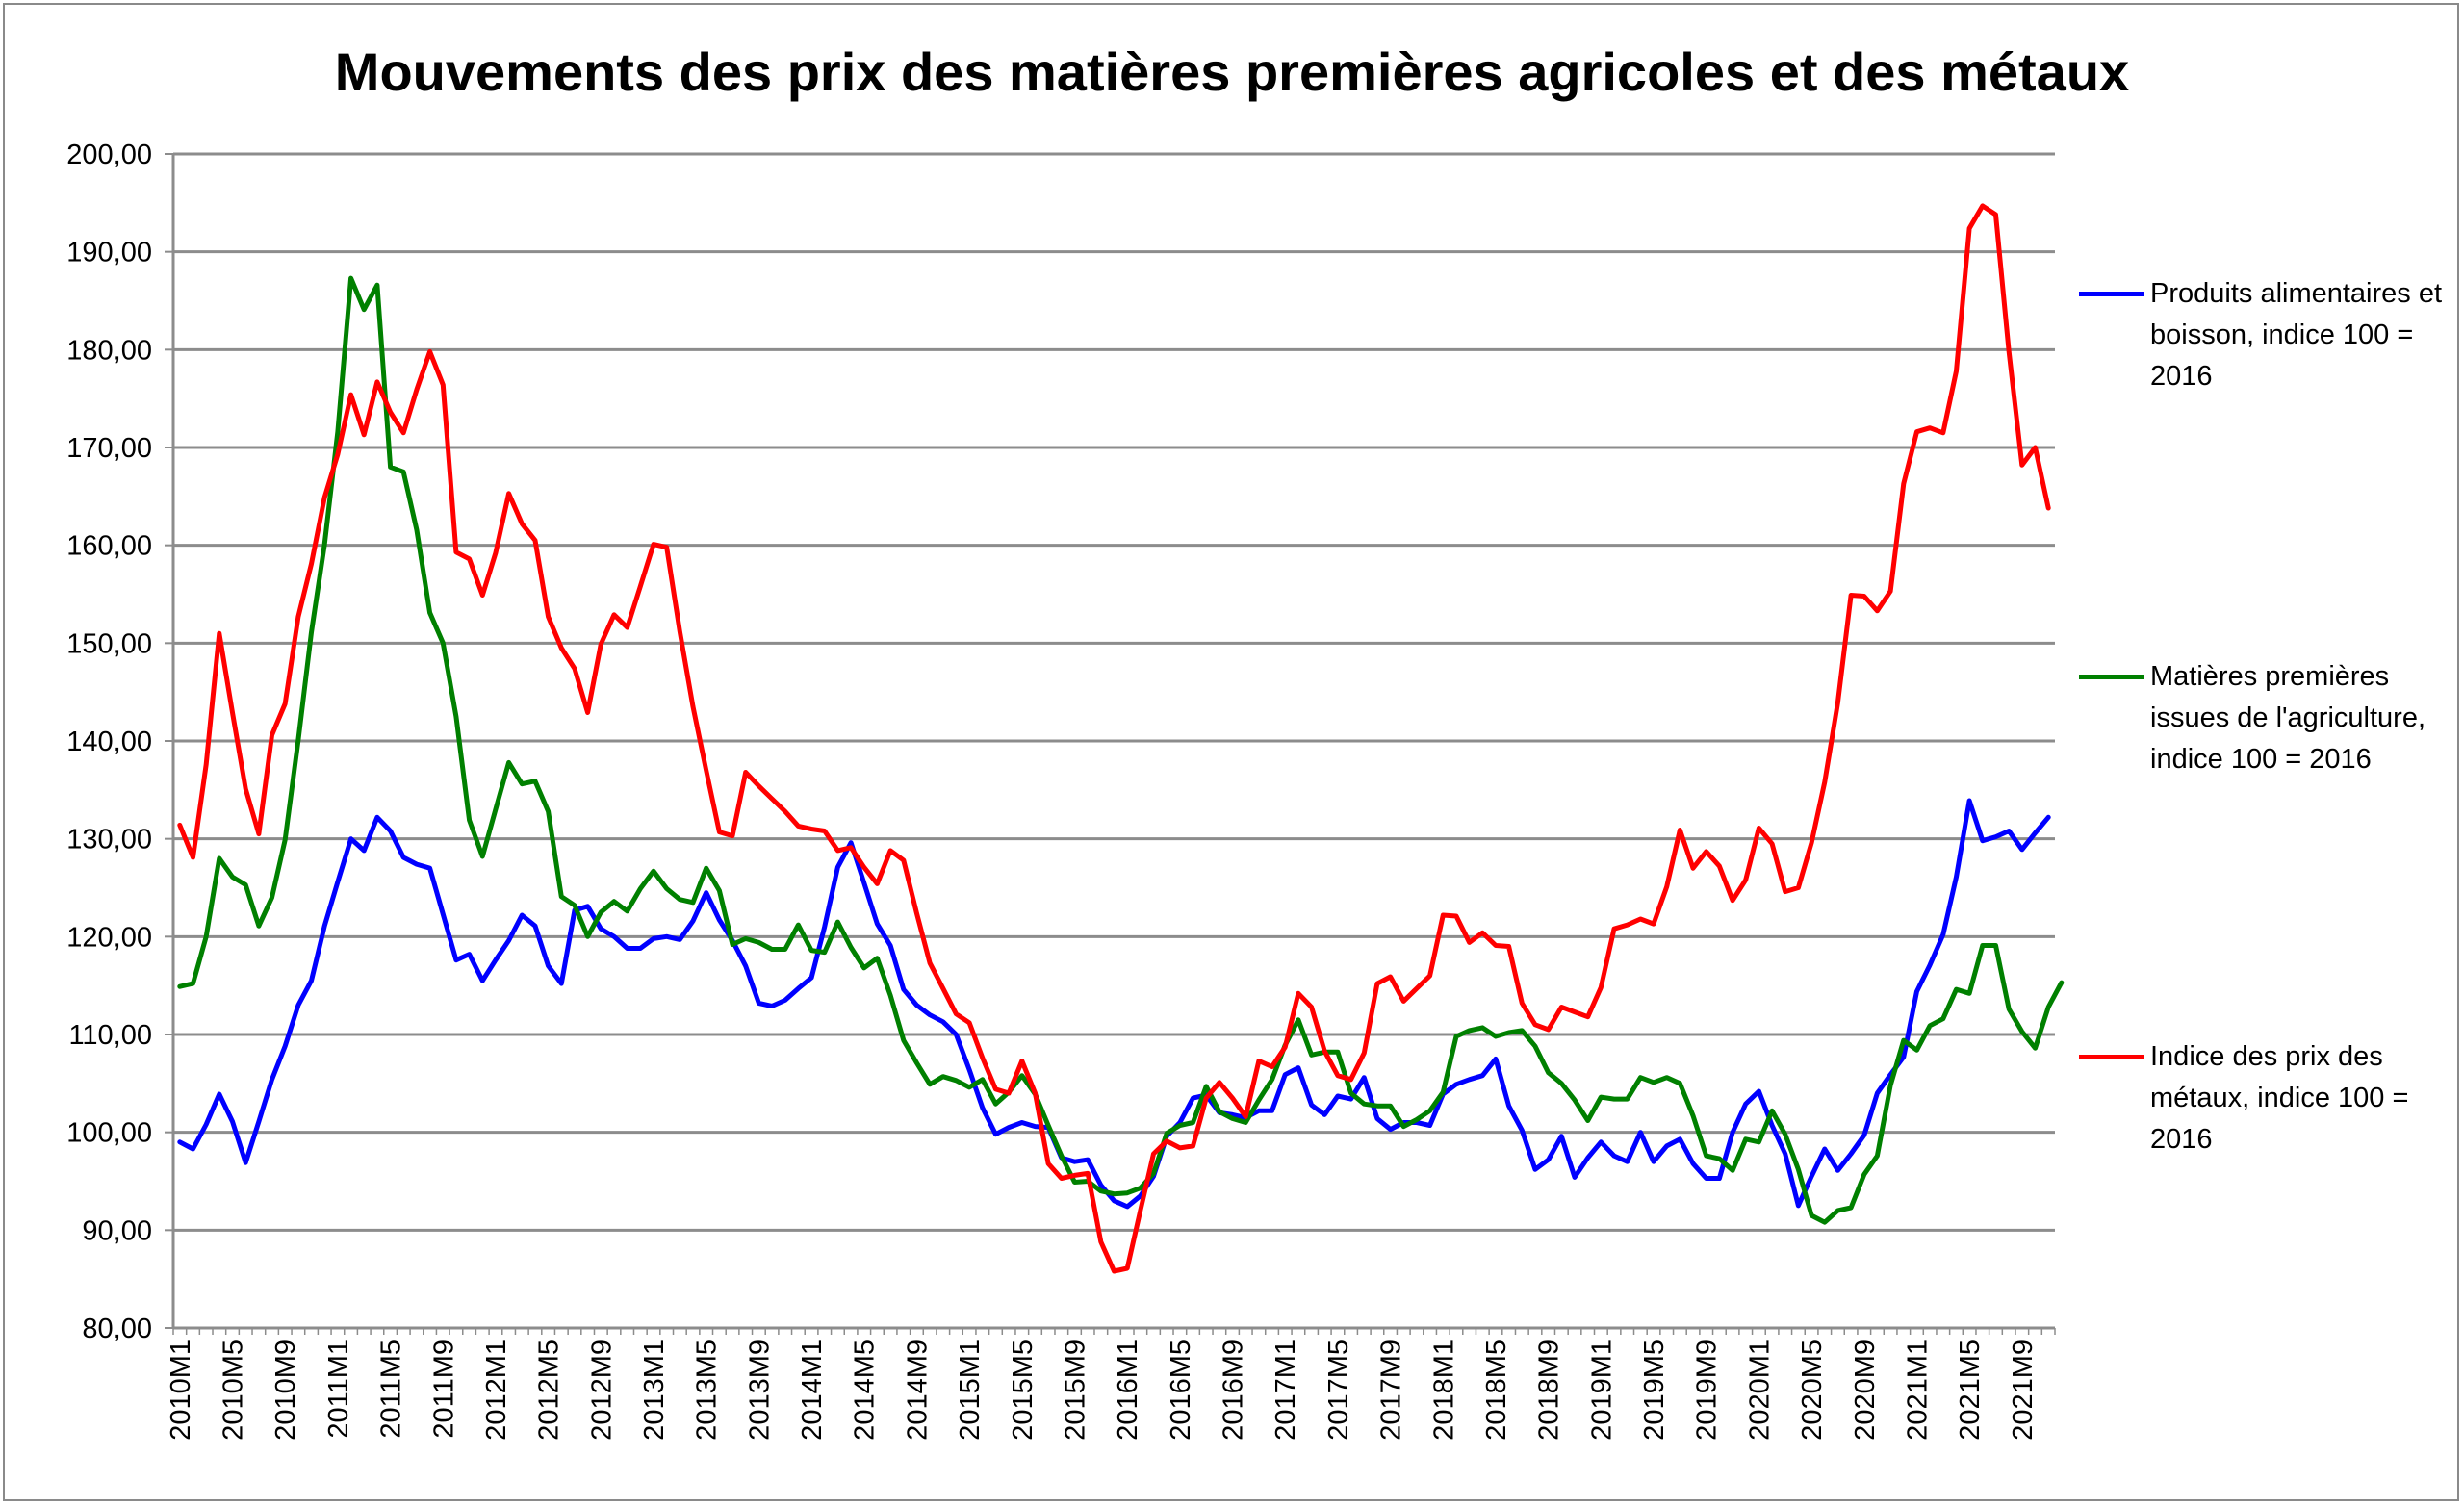 This screenshot has height=1506, width=2464. I want to click on x-tick-label: 2010M1, so click(181, 1390).